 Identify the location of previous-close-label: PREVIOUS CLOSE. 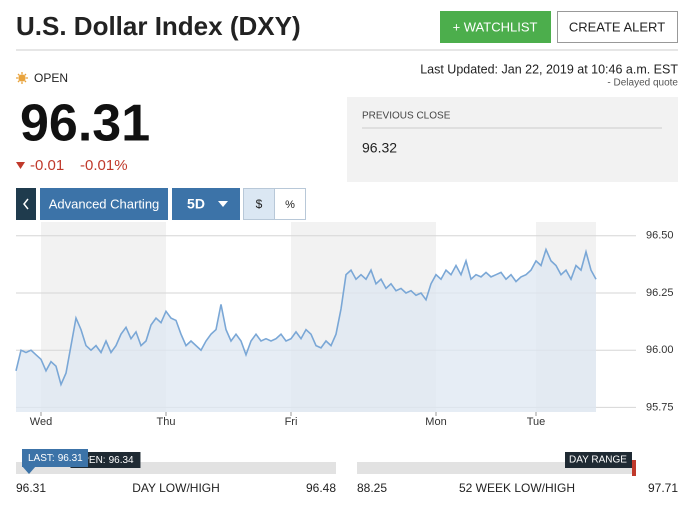
(406, 116).